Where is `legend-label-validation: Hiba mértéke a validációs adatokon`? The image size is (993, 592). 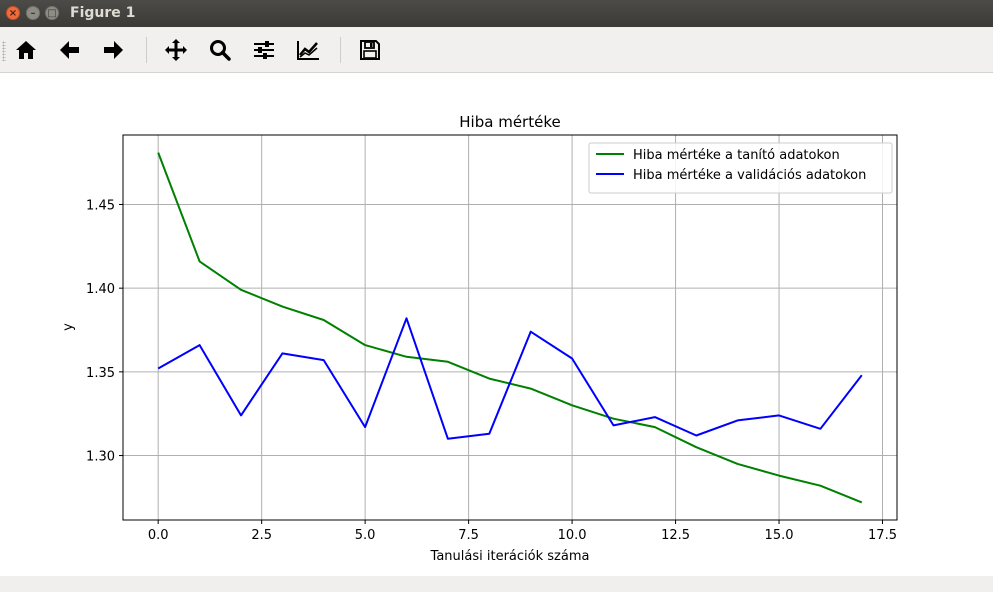
legend-label-validation: Hiba mértéke a validációs adatokon is located at coordinates (749, 175).